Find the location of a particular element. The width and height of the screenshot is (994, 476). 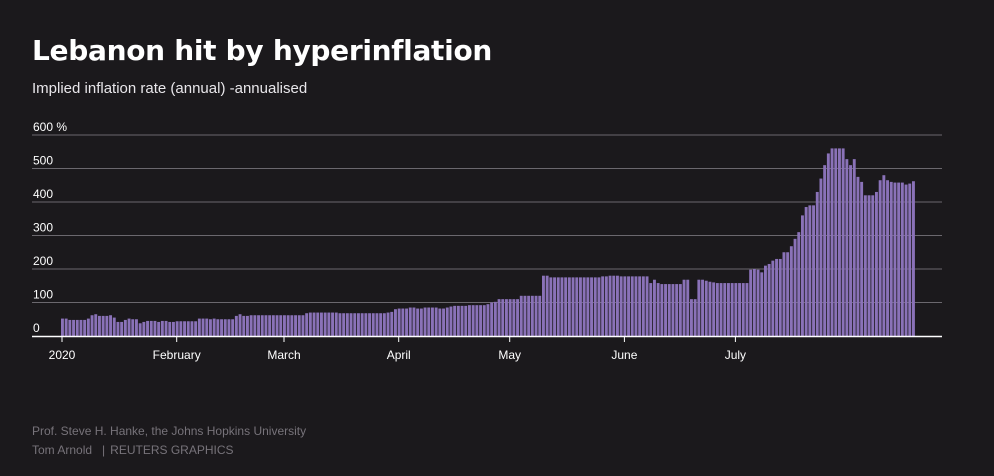

x-tick-label: July is located at coordinates (735, 355).